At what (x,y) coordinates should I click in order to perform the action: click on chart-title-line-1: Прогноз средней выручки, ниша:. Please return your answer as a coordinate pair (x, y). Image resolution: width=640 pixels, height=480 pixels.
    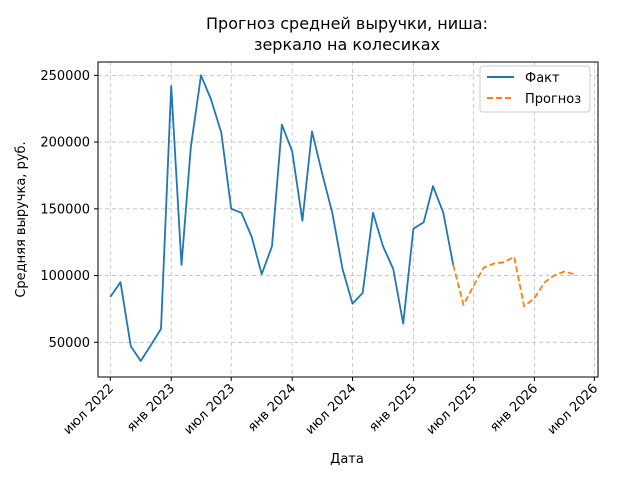
    Looking at the image, I should click on (347, 23).